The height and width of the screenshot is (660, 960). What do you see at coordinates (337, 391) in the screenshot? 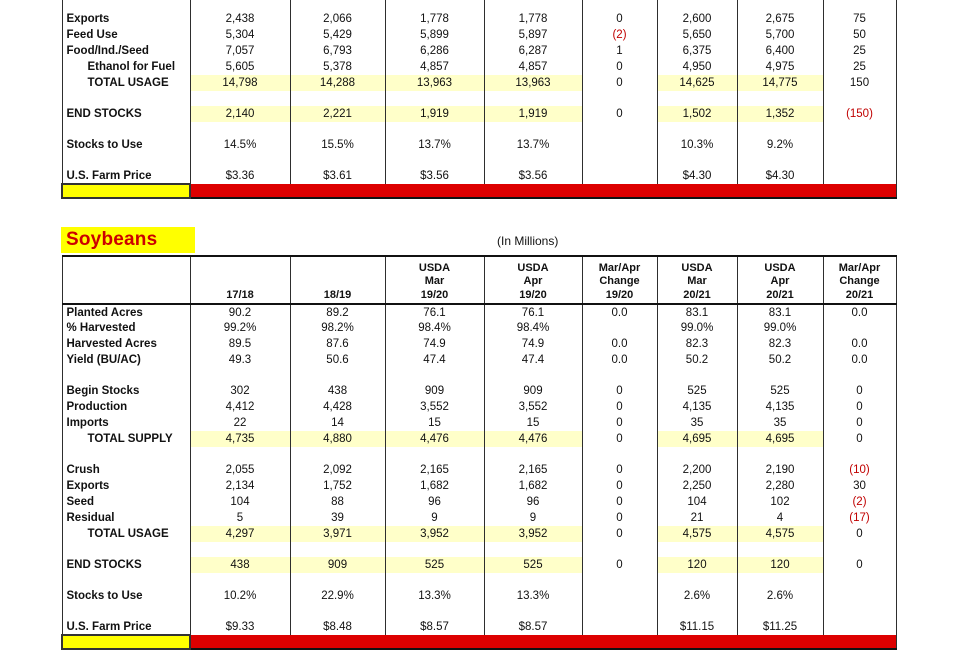
I see `value-cell: 438` at bounding box center [337, 391].